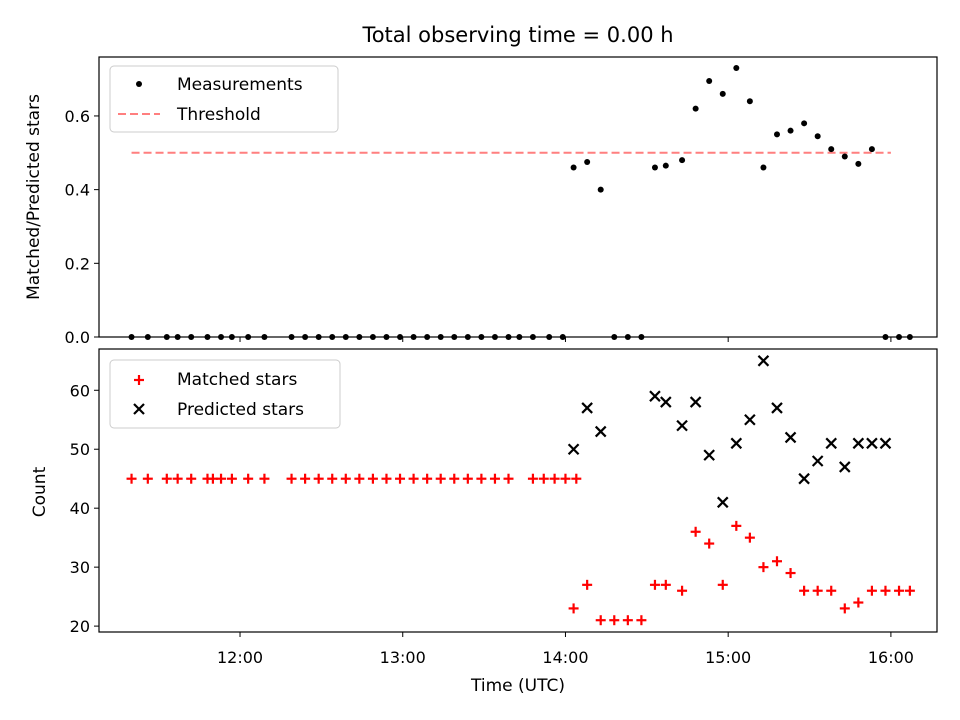 The height and width of the screenshot is (720, 960). Describe the element at coordinates (224, 99) in the screenshot. I see `ratio-legend: Measurements Threshold` at that location.